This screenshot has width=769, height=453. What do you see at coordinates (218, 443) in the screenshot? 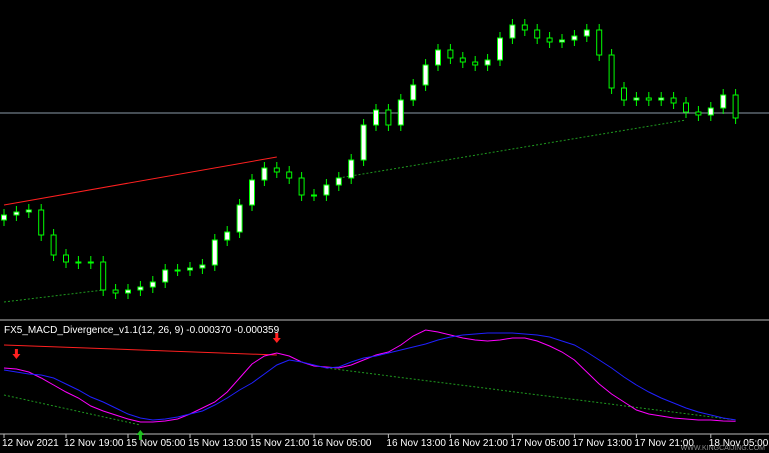
I see `x-tick-label: 15 Nov 13:00` at bounding box center [218, 443].